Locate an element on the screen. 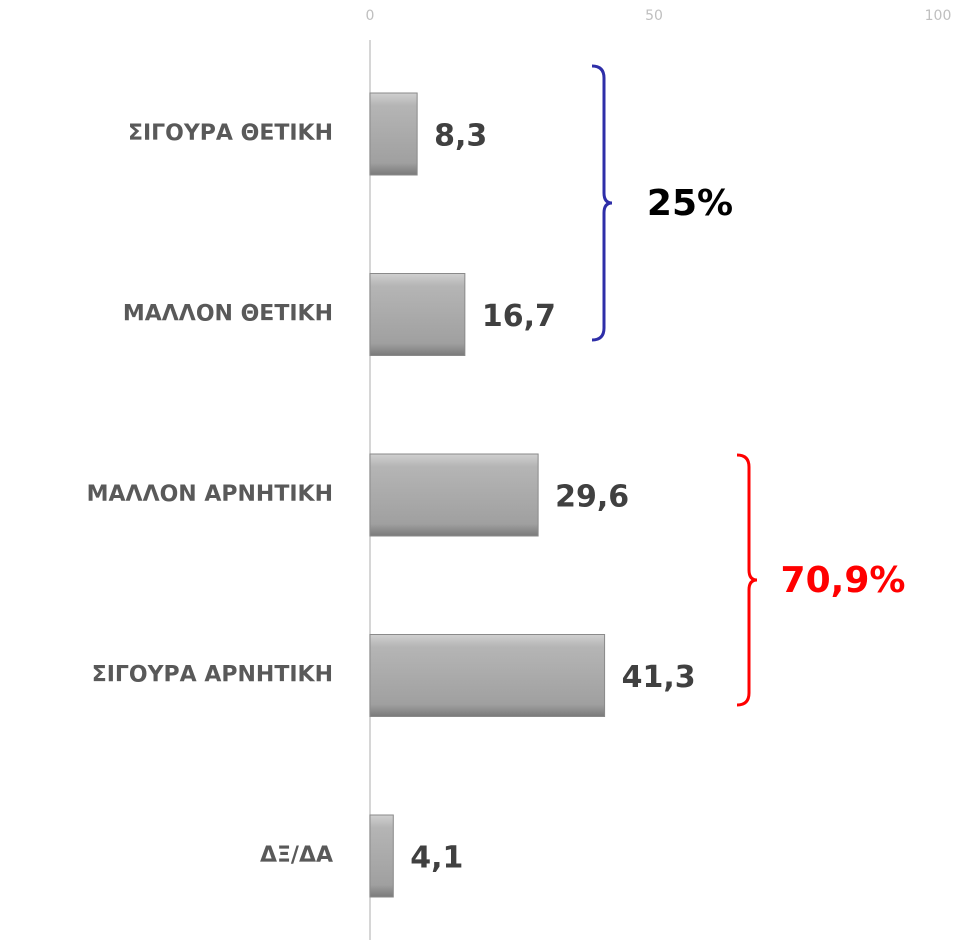 Image resolution: width=955 pixels, height=941 pixels. value-label: 8,3 is located at coordinates (460, 136).